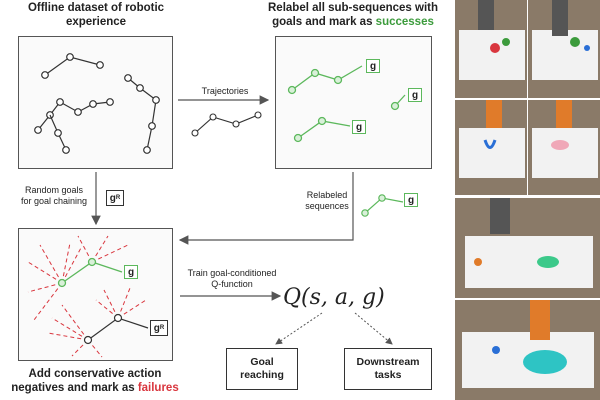 The height and width of the screenshot is (400, 600). Describe the element at coordinates (232, 284) in the screenshot. I see `train-line2: Q-function` at that location.